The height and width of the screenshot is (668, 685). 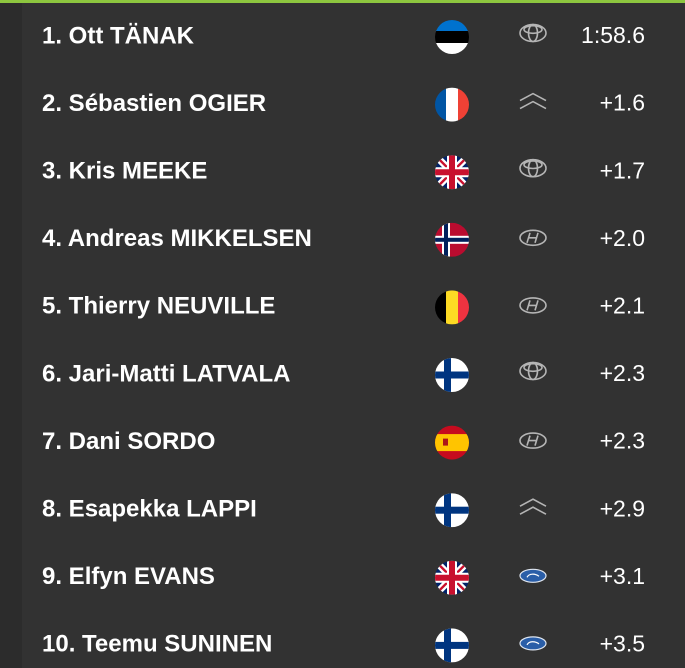 I want to click on row: 3. Kris MEEKE +1.7, so click(x=343, y=172).